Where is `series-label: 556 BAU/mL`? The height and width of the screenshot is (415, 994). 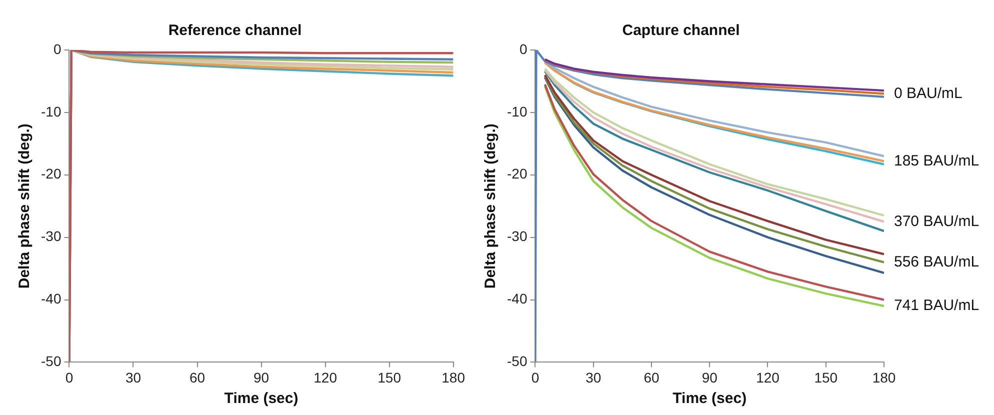
series-label: 556 BAU/mL is located at coordinates (937, 261).